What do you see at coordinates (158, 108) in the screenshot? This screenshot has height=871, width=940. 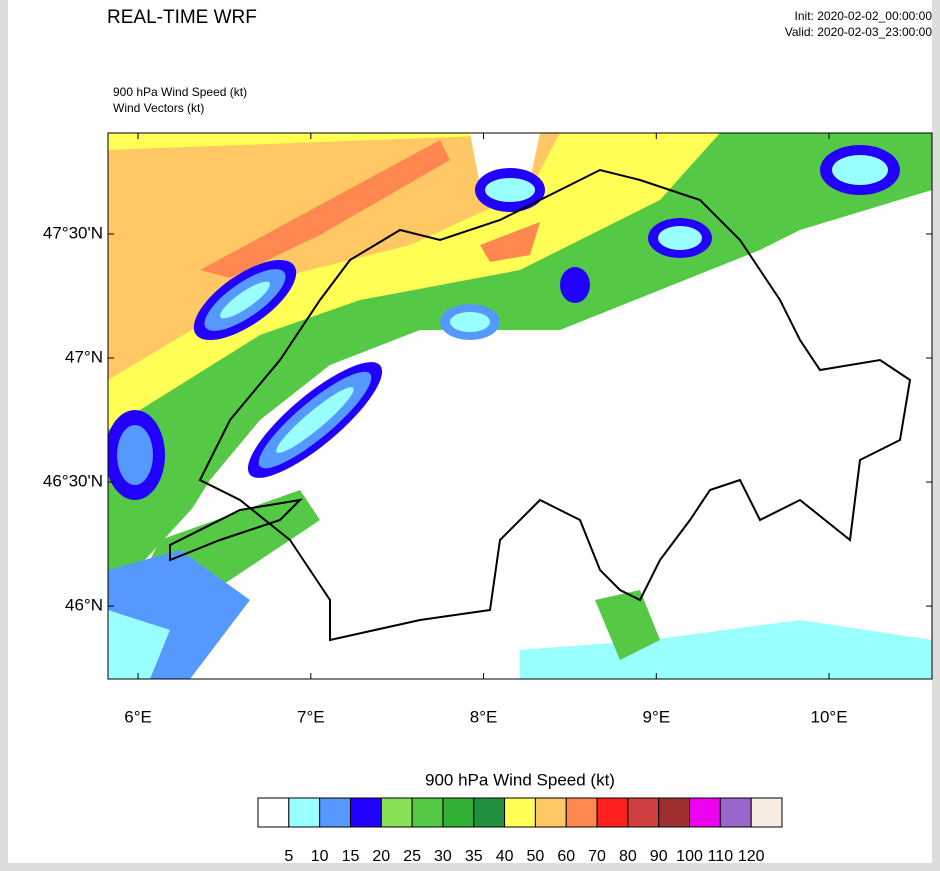 I see `vector-label: Wind Vectors (kt)` at bounding box center [158, 108].